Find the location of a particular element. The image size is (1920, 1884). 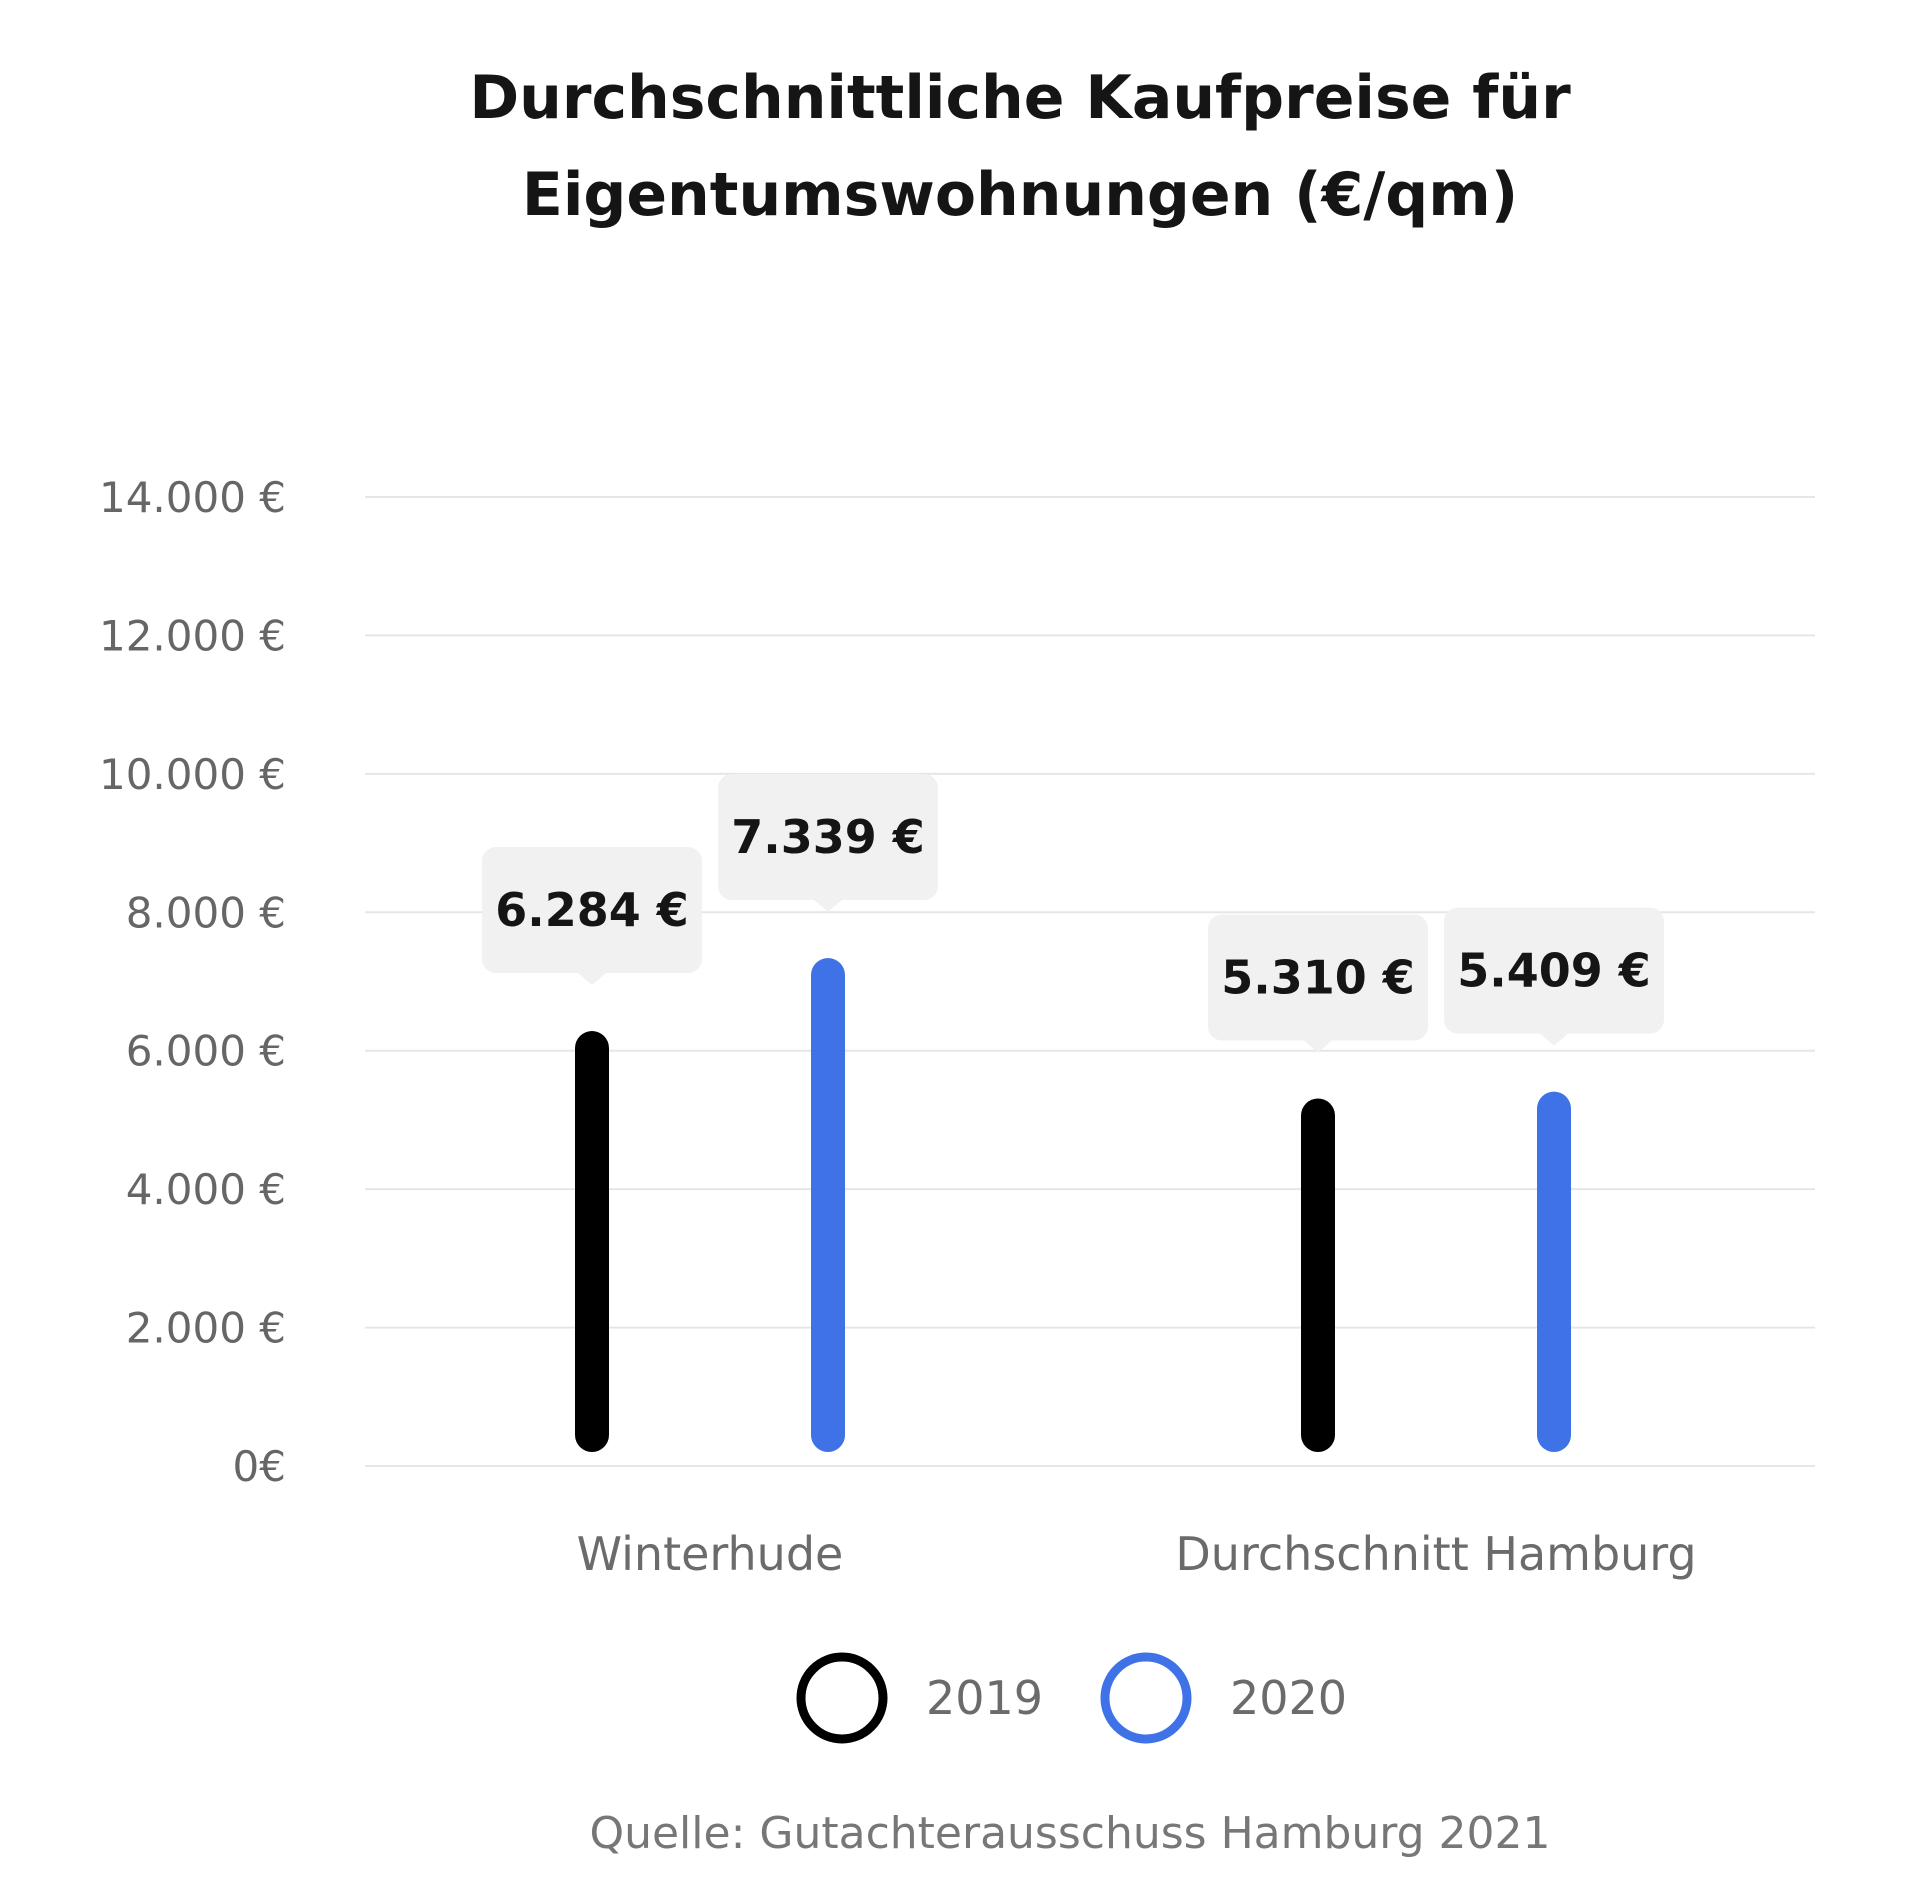

legend: 2019 2020 is located at coordinates (1071, 1698).